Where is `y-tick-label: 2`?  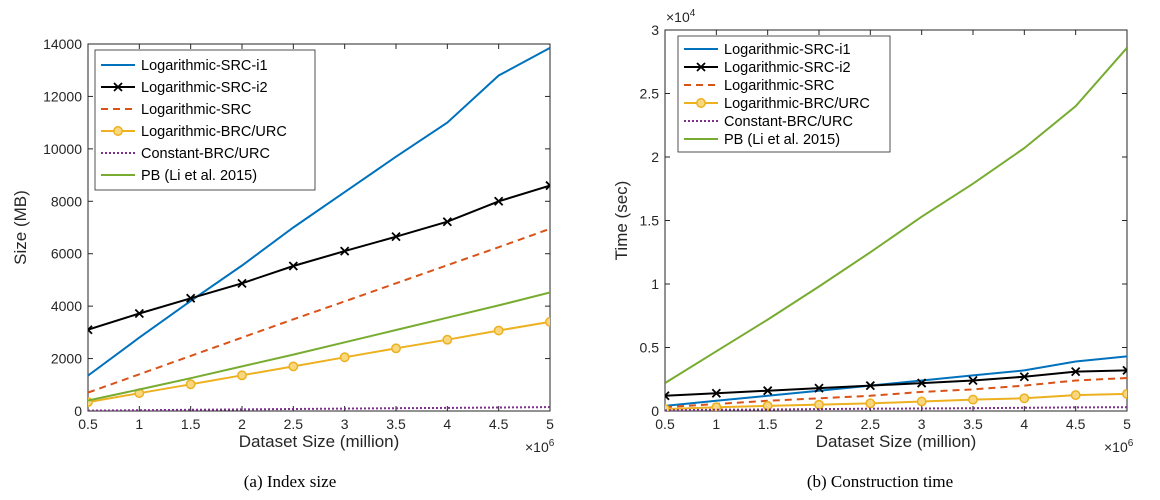
y-tick-label: 2 is located at coordinates (655, 157).